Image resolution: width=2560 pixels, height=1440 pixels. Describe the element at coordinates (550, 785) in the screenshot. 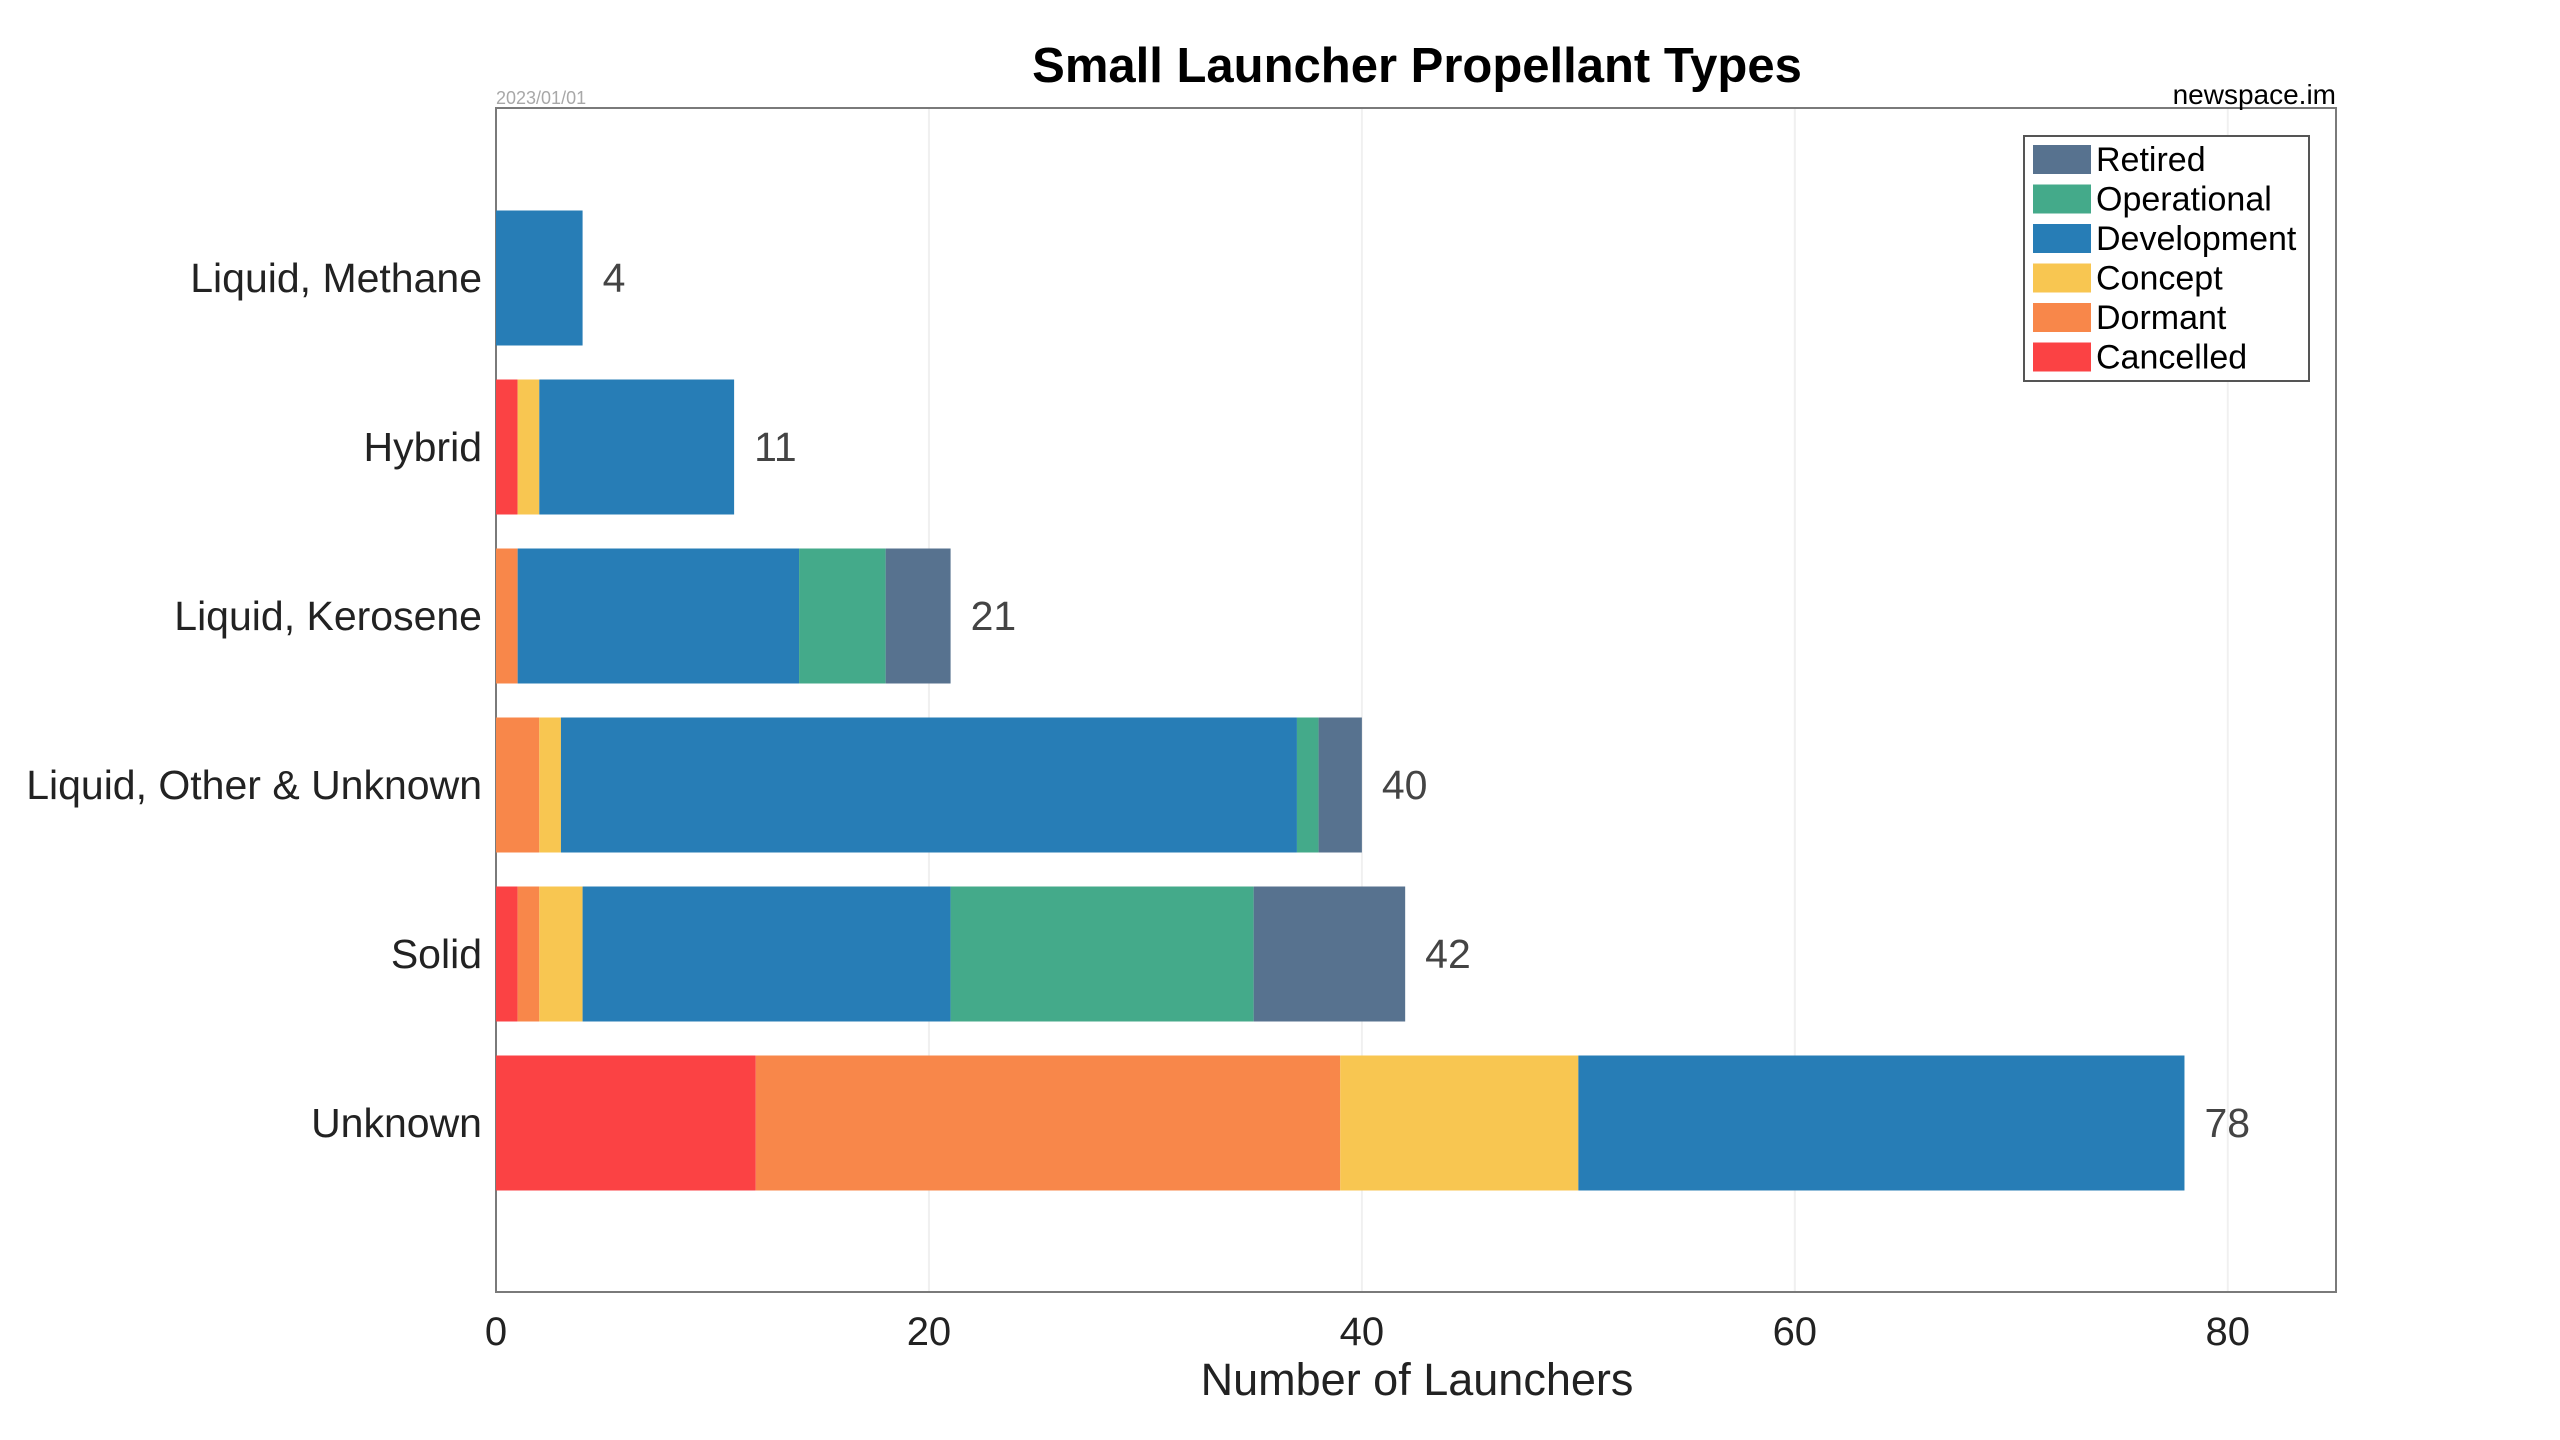

I see `bar-liquid-other-unknown-concept` at that location.